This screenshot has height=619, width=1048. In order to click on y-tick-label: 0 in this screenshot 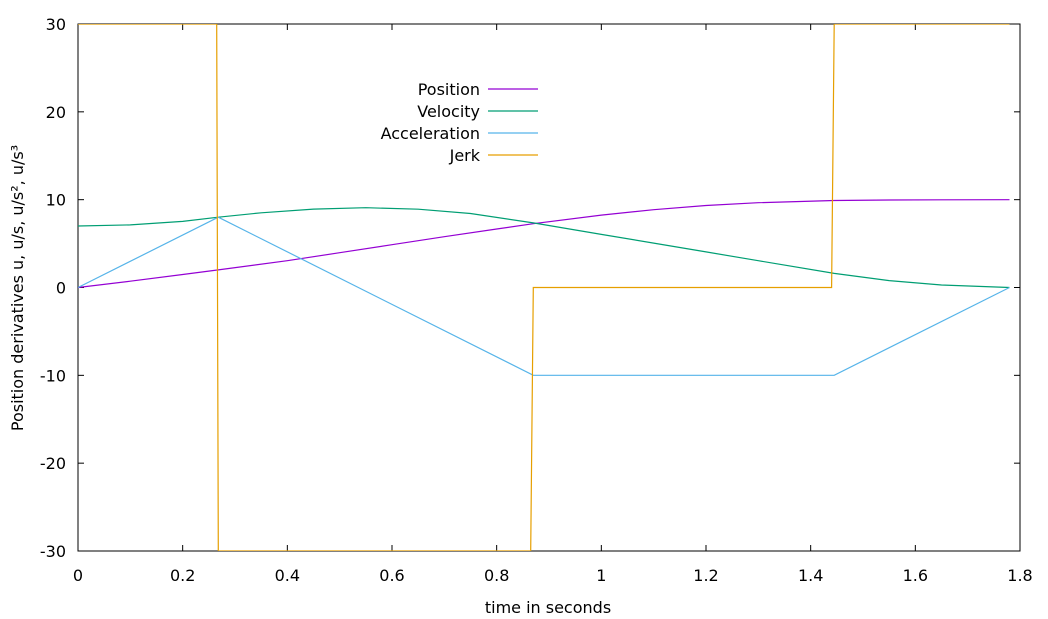, I will do `click(61, 288)`.